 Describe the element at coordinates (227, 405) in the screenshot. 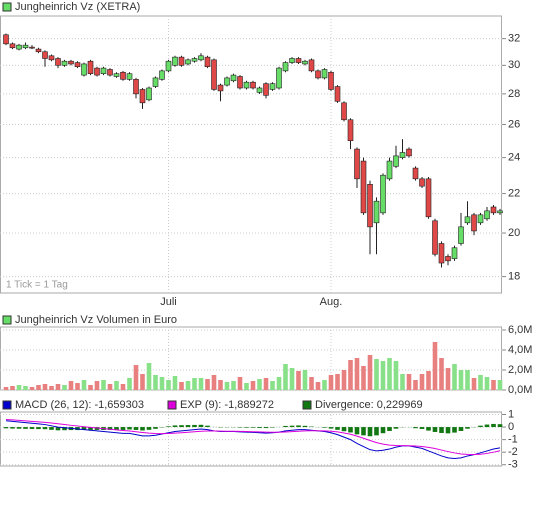

I see `legend-label: EXP (9): -1,889272` at that location.